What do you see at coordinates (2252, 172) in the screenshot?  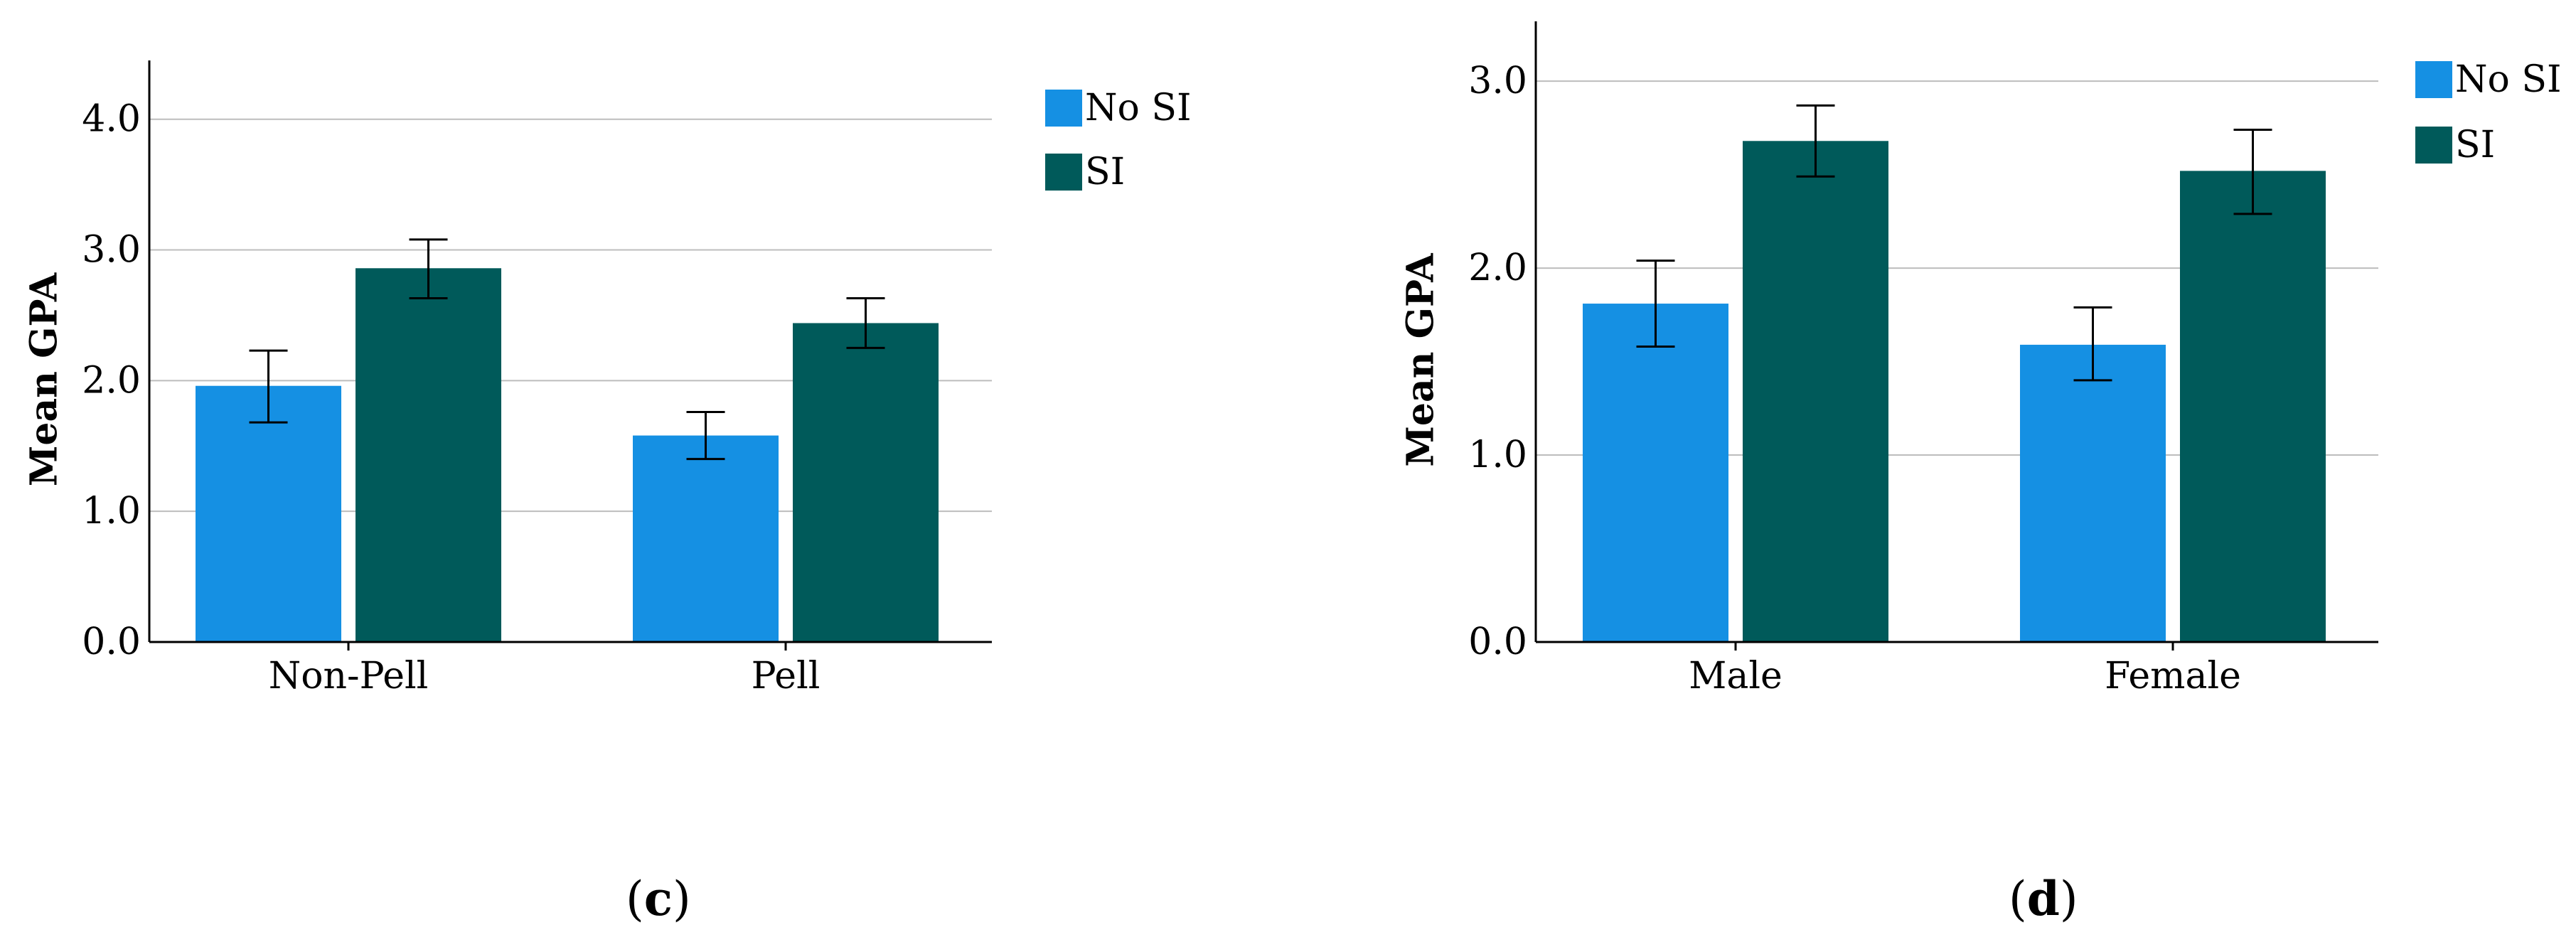 I see `error-bar-si-female` at bounding box center [2252, 172].